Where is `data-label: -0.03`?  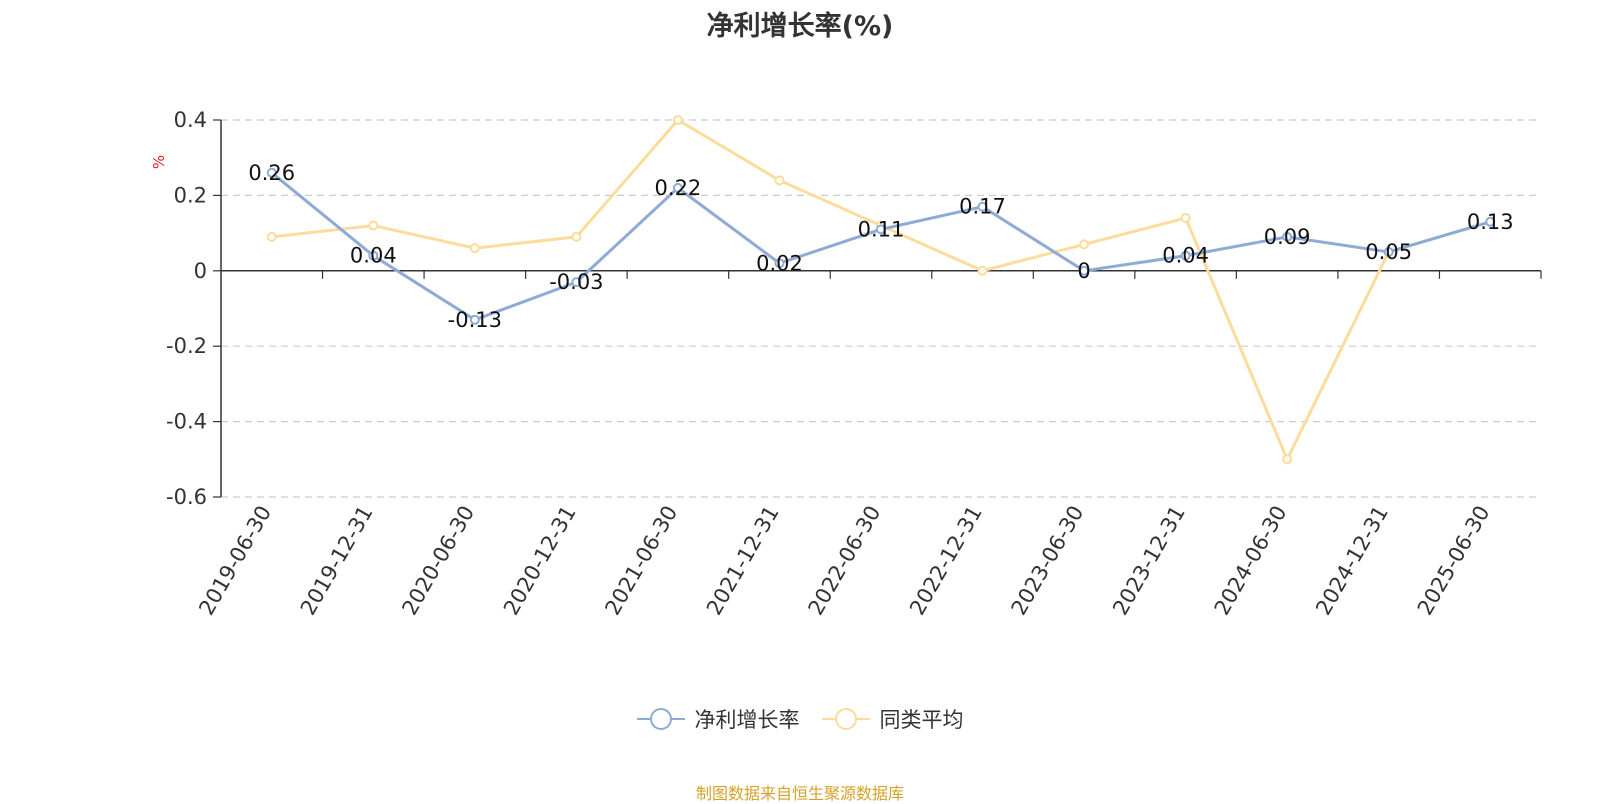 data-label: -0.03 is located at coordinates (576, 282).